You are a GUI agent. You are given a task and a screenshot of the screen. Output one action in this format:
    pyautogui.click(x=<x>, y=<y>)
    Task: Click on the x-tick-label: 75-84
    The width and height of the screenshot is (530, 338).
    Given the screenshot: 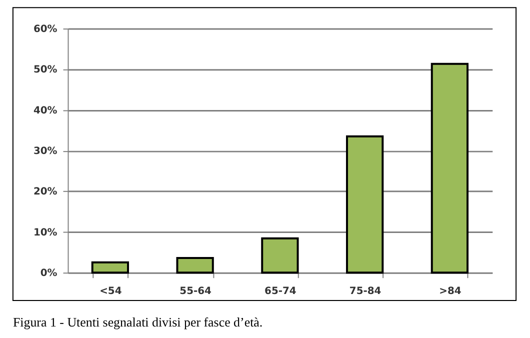 What is the action you would take?
    pyautogui.click(x=365, y=292)
    